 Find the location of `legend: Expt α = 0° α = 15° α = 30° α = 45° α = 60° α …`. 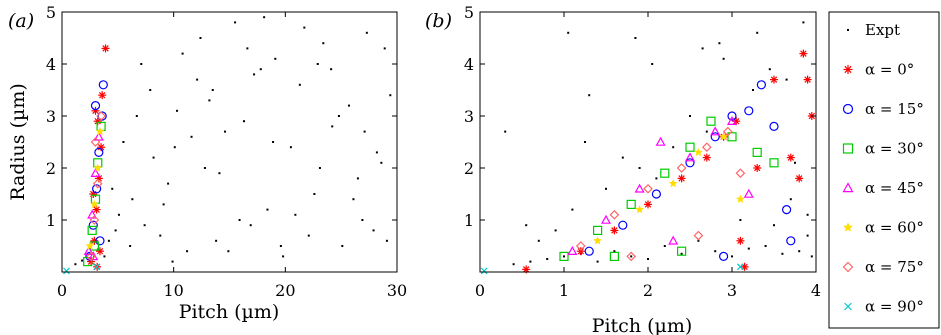

legend: Expt α = 0° α = 15° α = 30° α = 45° α = 60° α … is located at coordinates (884, 170).